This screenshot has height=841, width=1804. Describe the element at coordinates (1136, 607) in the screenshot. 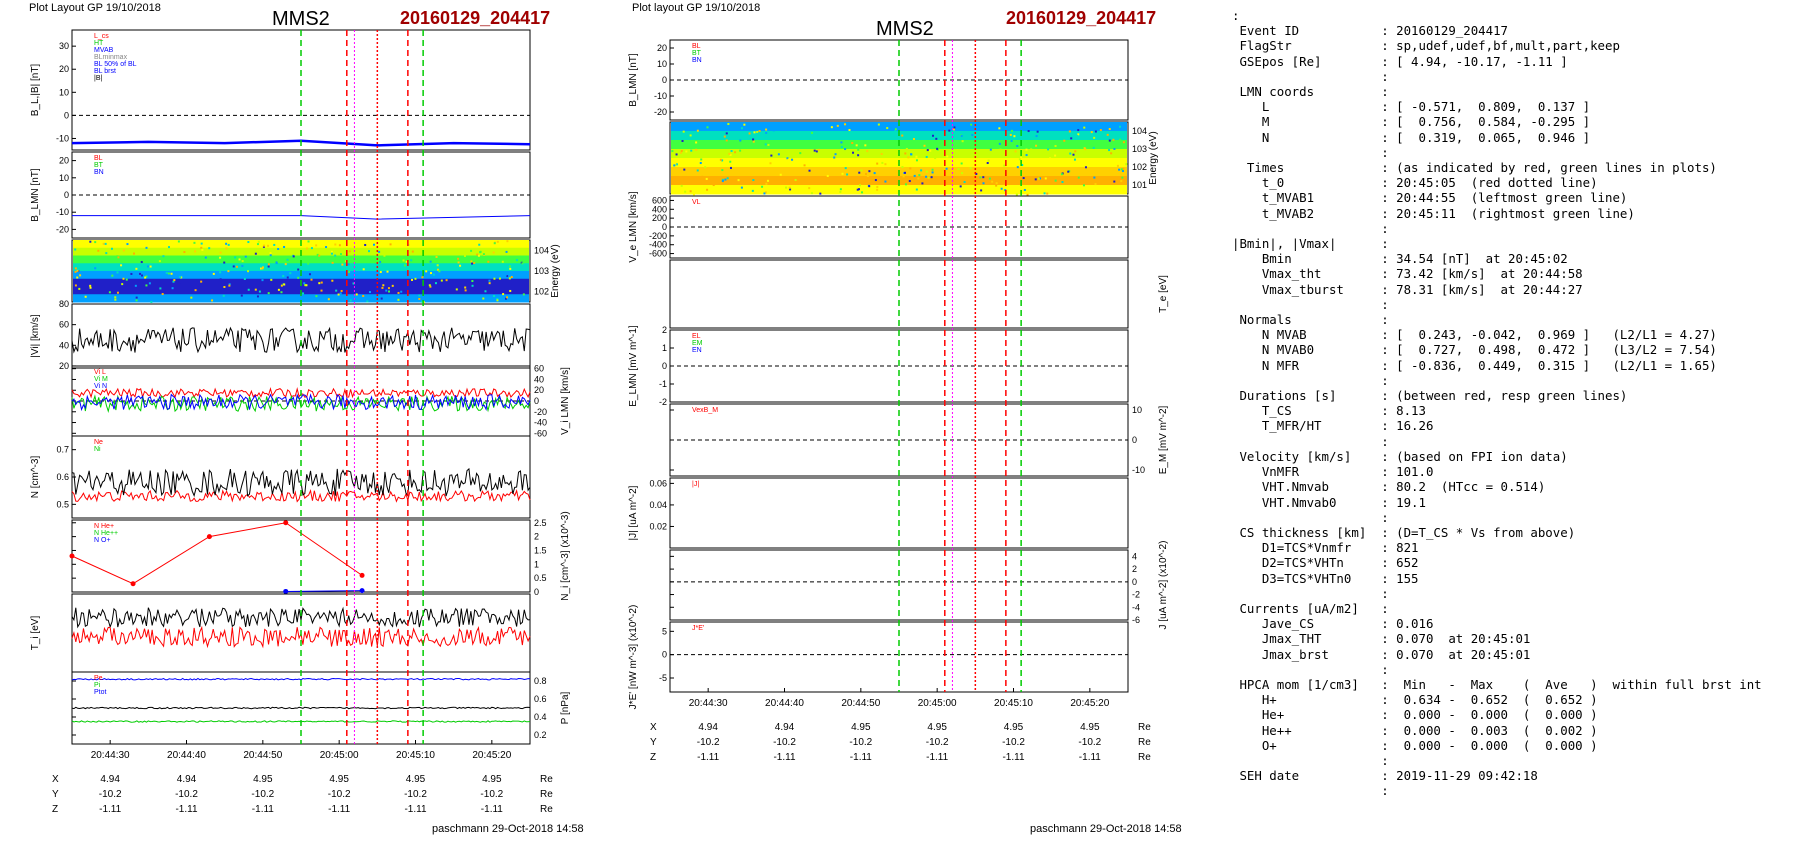

I see `y-tick-label: -4` at that location.